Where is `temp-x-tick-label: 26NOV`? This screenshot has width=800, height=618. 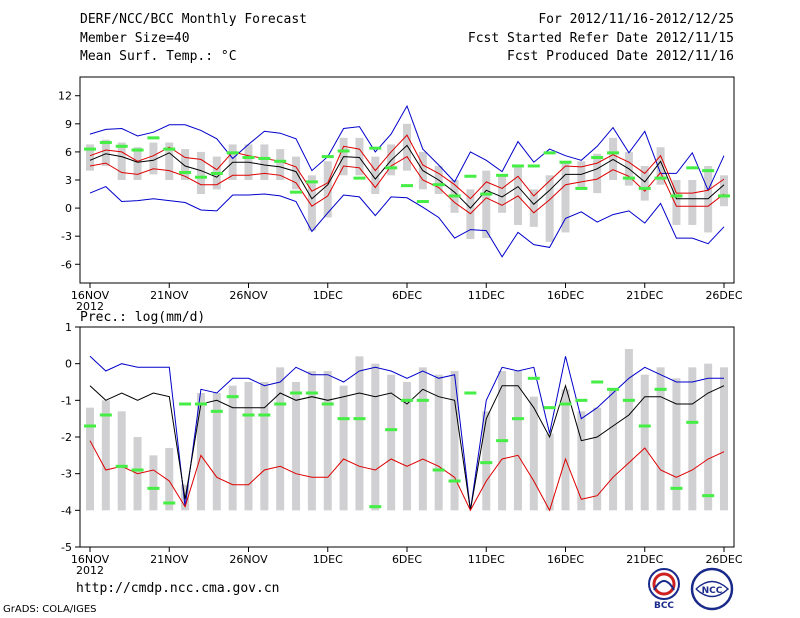
temp-x-tick-label: 26NOV is located at coordinates (248, 295).